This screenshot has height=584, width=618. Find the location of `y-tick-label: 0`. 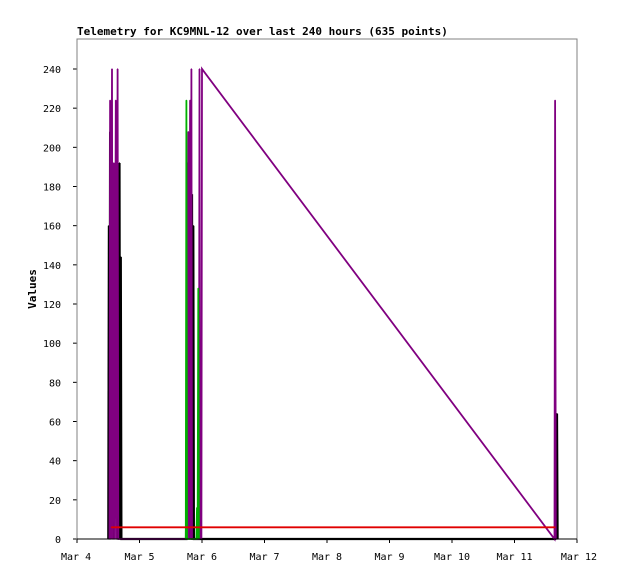

y-tick-label: 0 is located at coordinates (58, 540).